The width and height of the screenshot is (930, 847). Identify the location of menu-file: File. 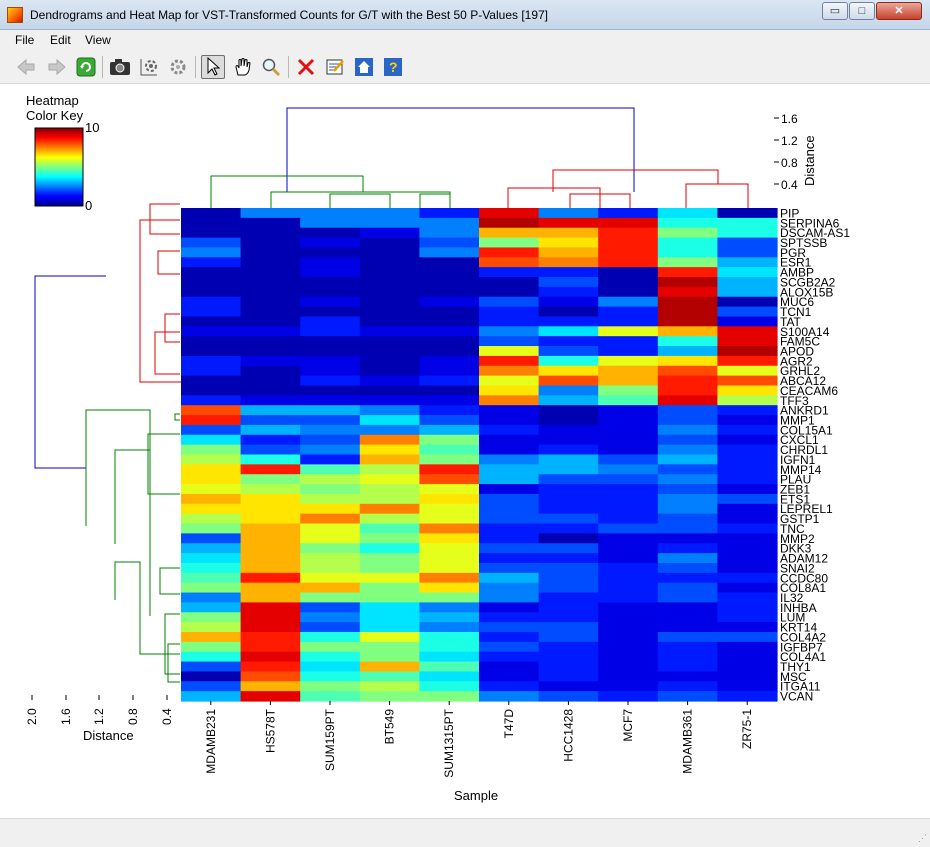
(25, 40).